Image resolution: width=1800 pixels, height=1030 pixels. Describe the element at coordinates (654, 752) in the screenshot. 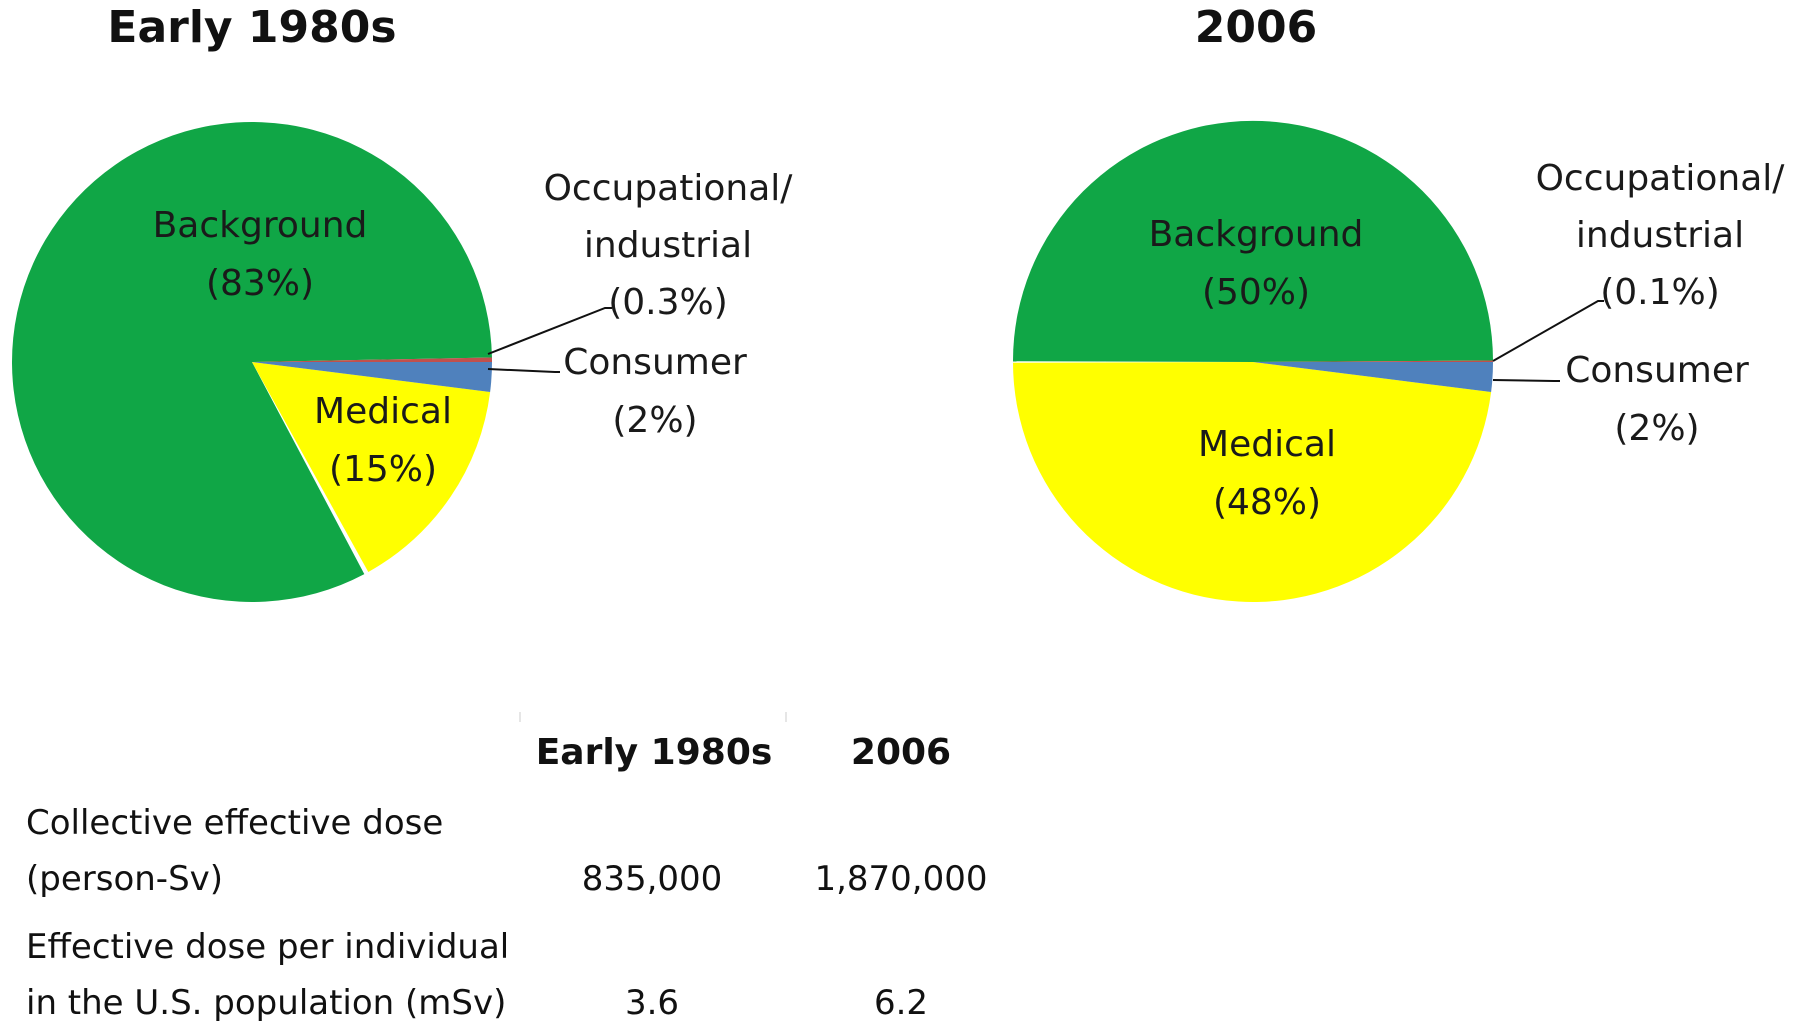

I see `table-header-early-1980s: Early 1980s` at that location.